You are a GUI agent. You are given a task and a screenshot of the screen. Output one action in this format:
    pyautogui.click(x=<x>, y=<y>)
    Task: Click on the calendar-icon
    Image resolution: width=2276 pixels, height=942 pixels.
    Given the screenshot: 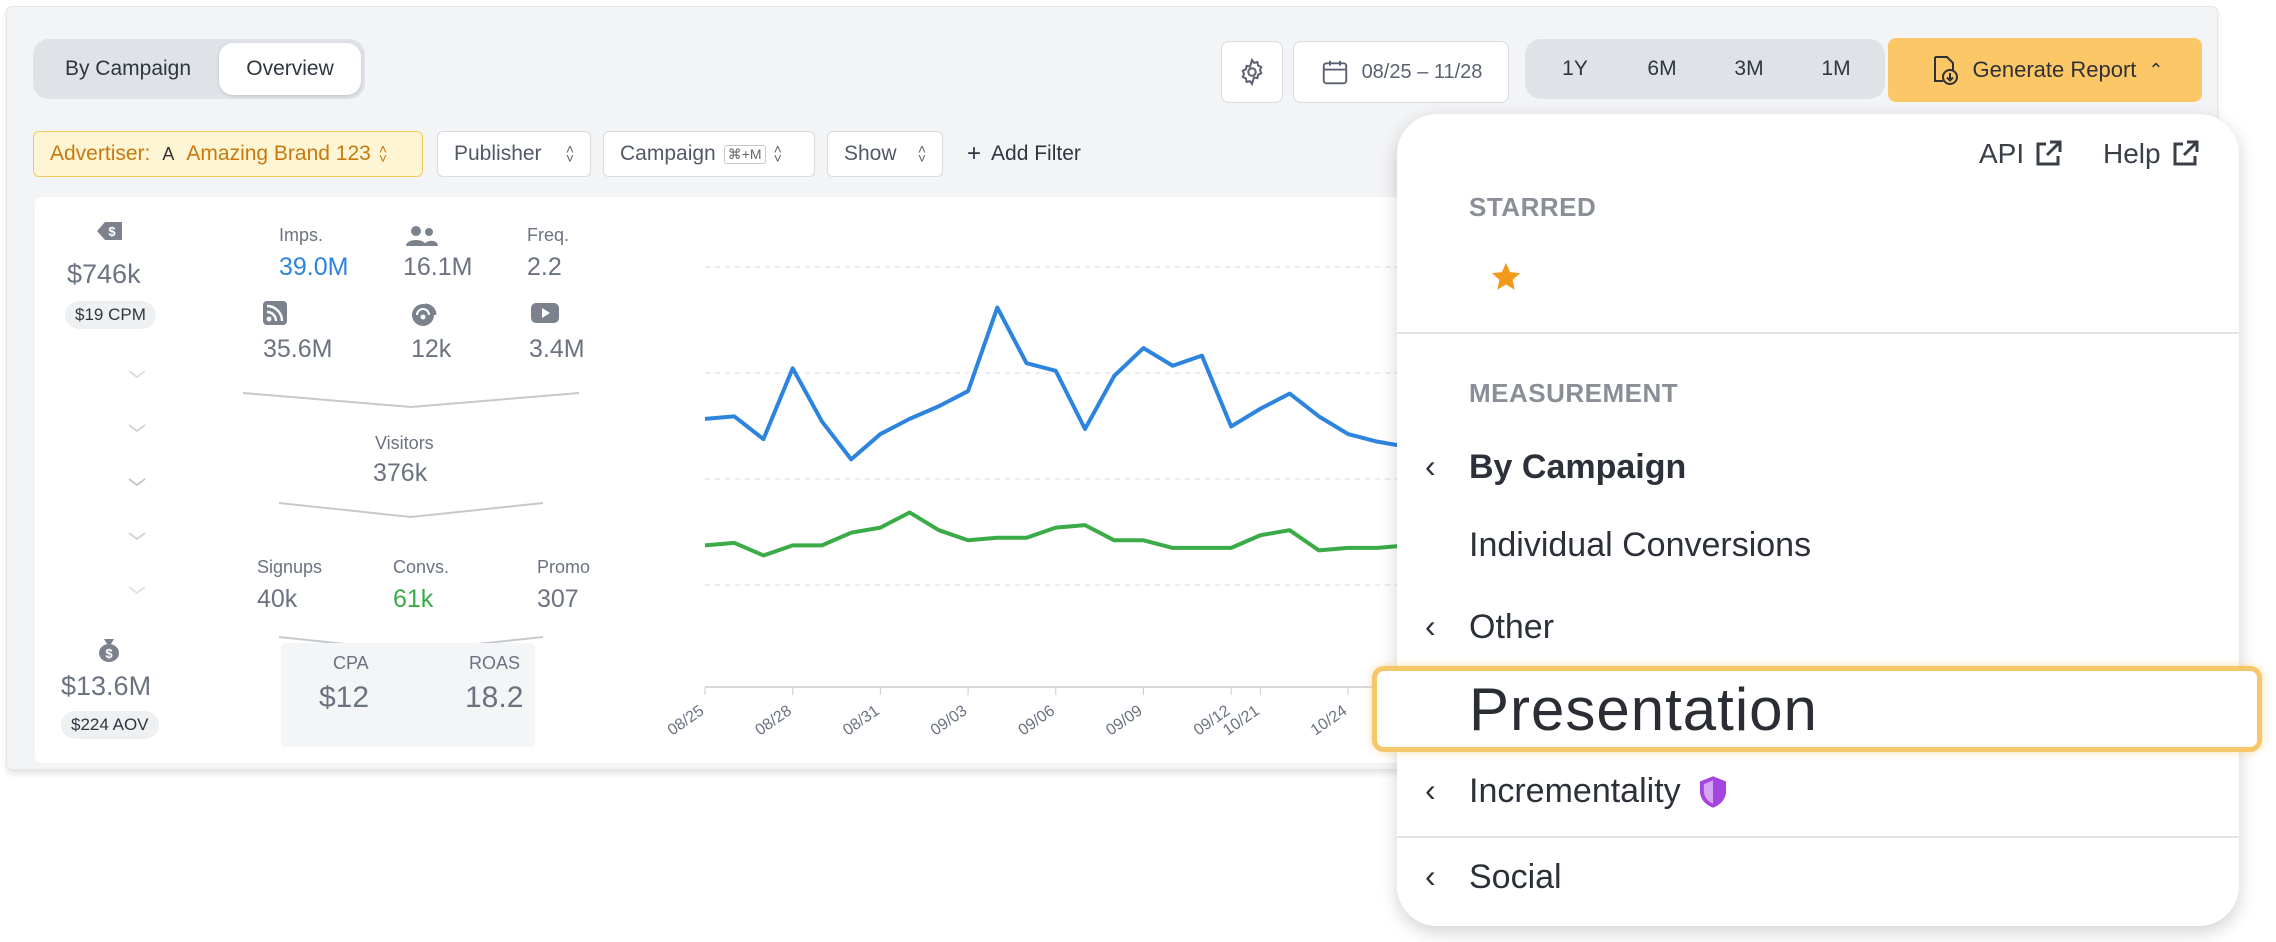 What is the action you would take?
    pyautogui.click(x=1335, y=72)
    